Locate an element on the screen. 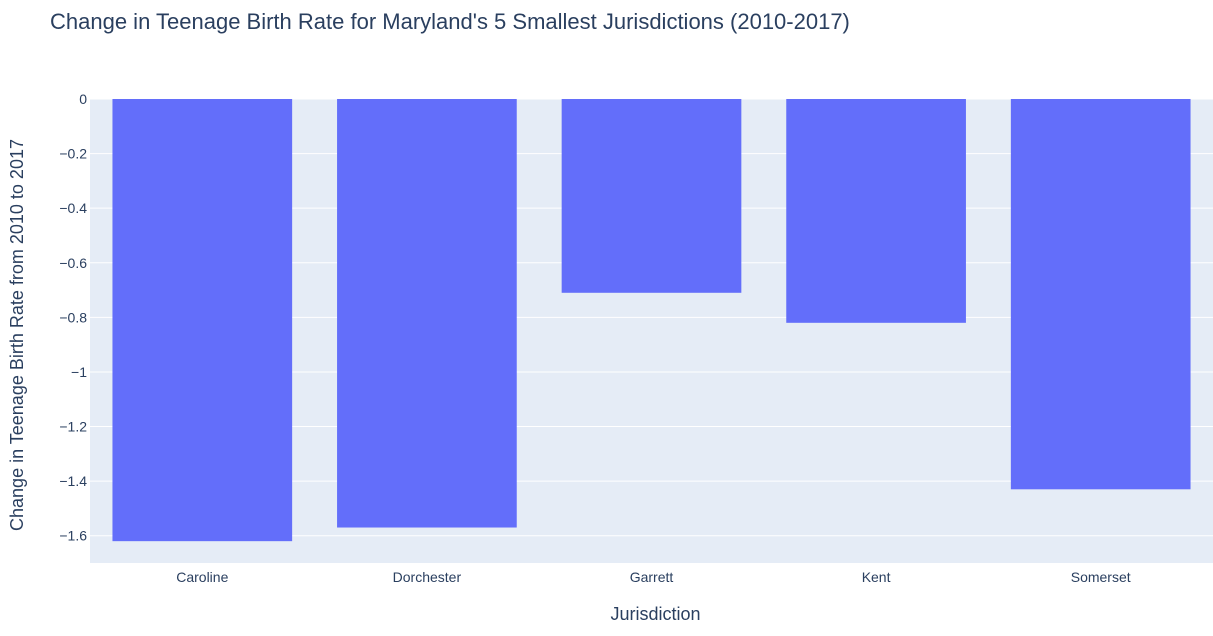 This screenshot has width=1213, height=636. bar-dorchester is located at coordinates (427, 313).